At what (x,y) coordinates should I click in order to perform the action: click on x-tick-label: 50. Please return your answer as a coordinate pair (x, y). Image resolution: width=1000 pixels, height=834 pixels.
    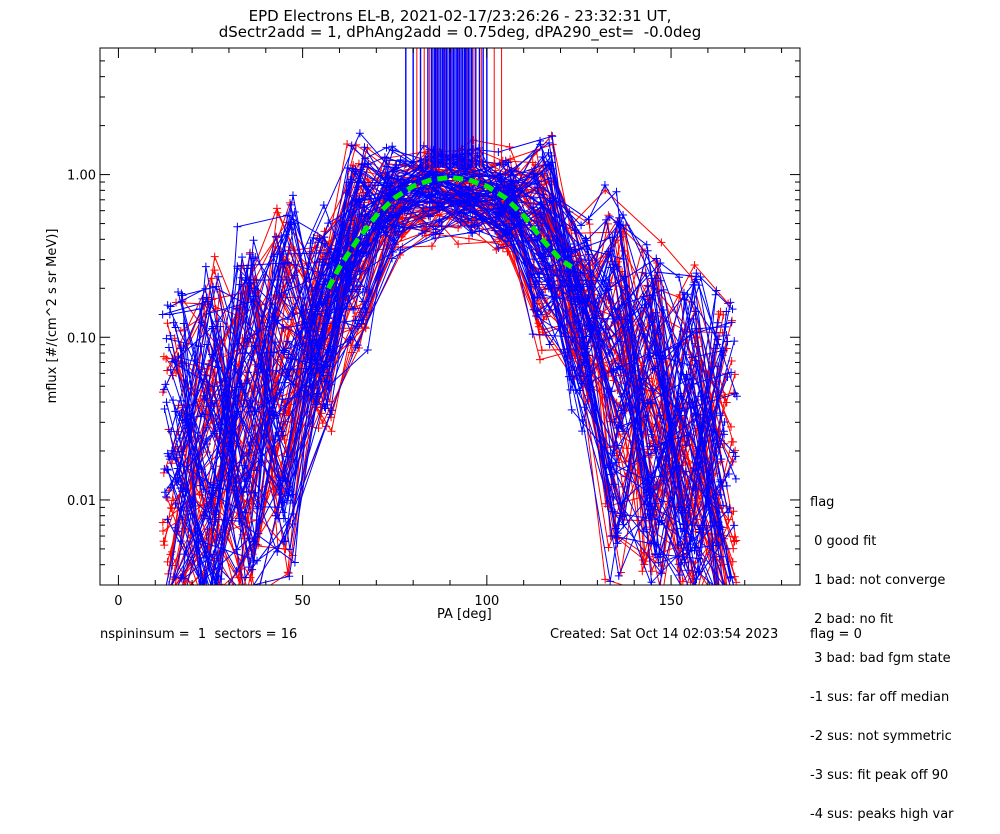
    Looking at the image, I should click on (302, 601).